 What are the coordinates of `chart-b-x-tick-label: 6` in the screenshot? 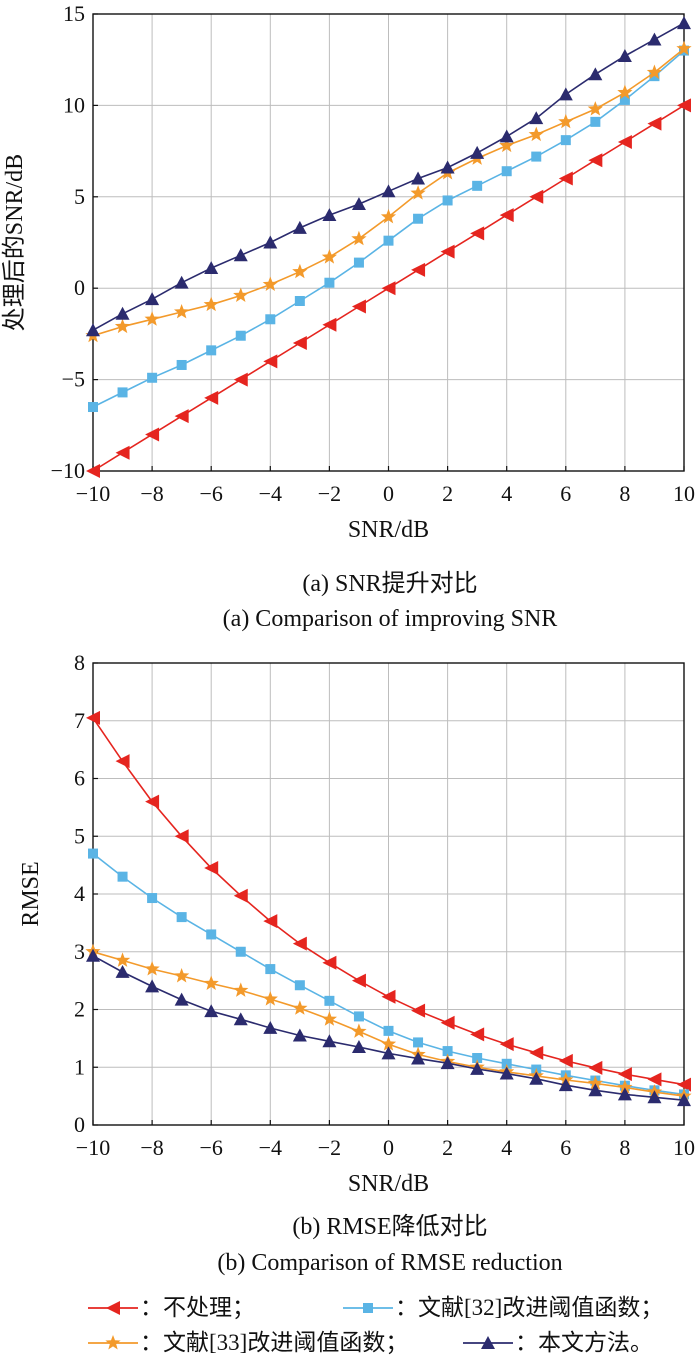 It's located at (565, 1147).